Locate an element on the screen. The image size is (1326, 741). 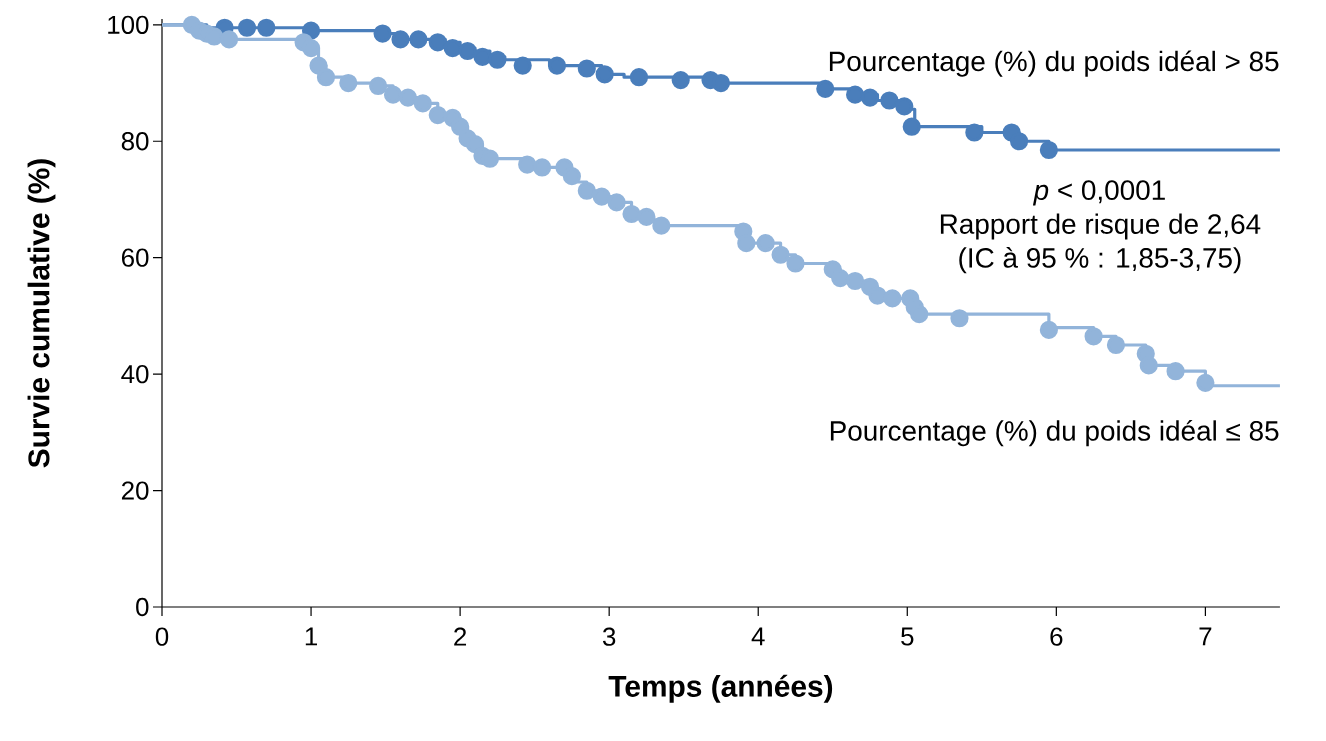
x-tick-label: 0 is located at coordinates (162, 636).